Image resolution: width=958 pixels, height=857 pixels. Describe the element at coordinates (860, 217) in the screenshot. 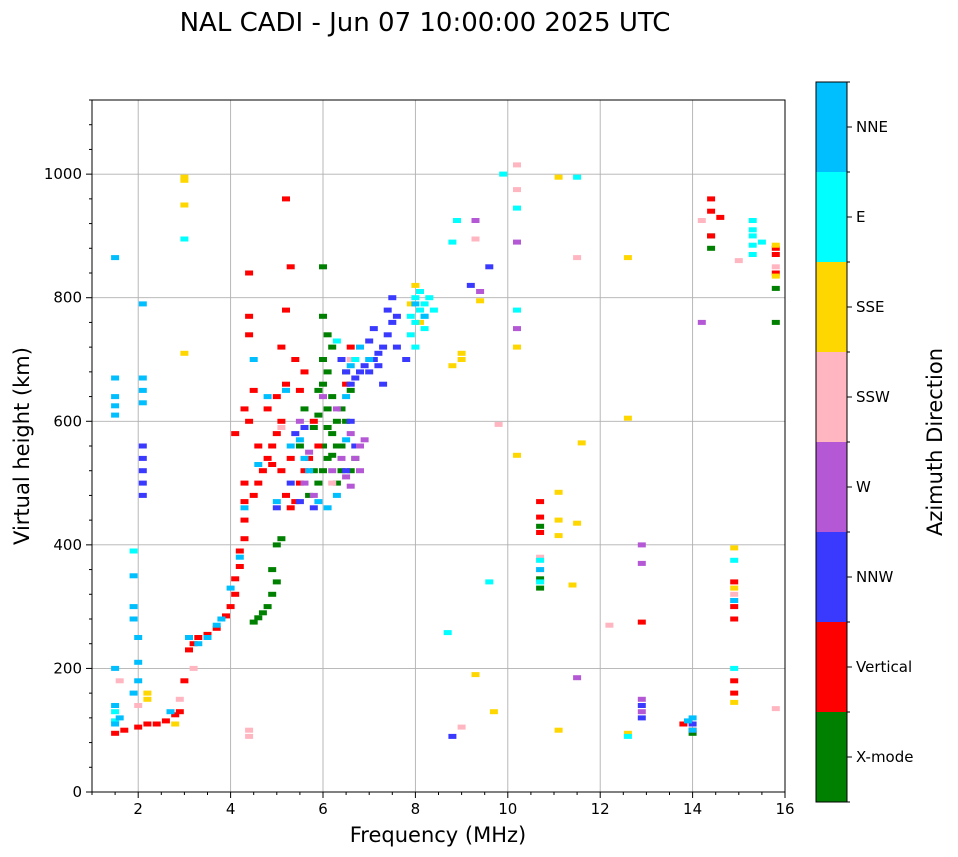

I see `colorbar-label: E` at that location.